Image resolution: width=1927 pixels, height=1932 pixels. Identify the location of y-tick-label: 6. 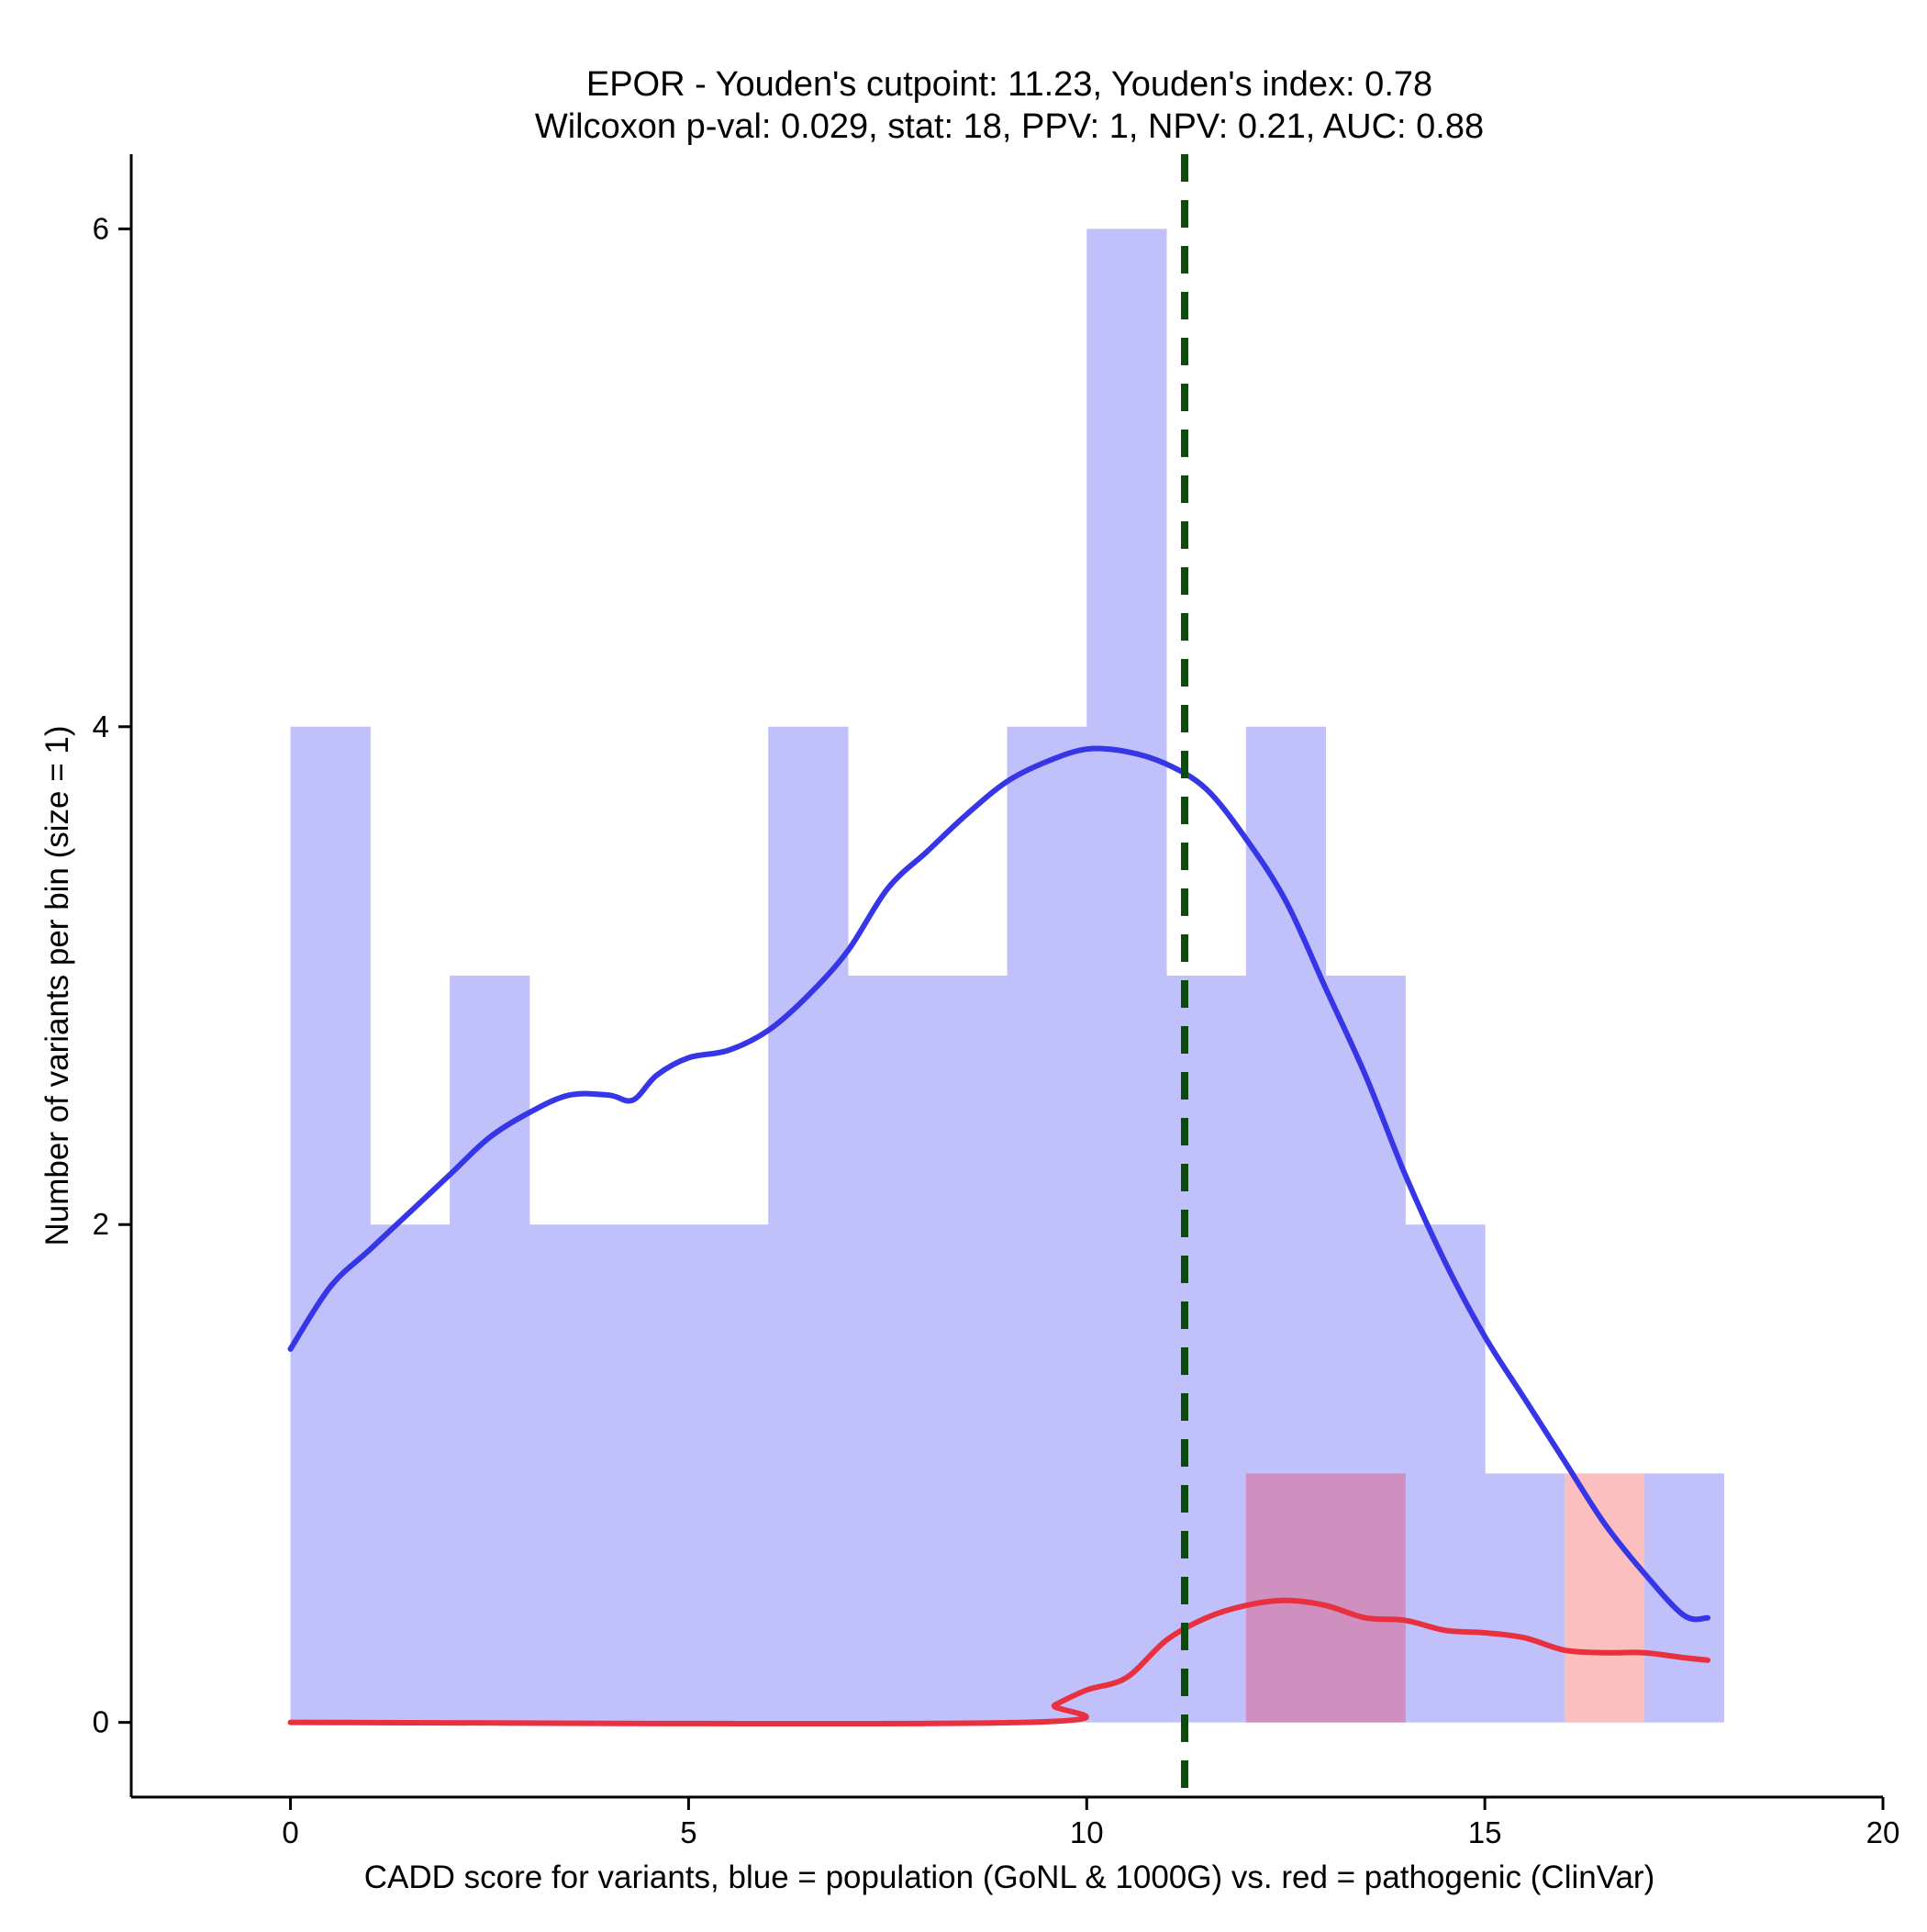
(101, 228).